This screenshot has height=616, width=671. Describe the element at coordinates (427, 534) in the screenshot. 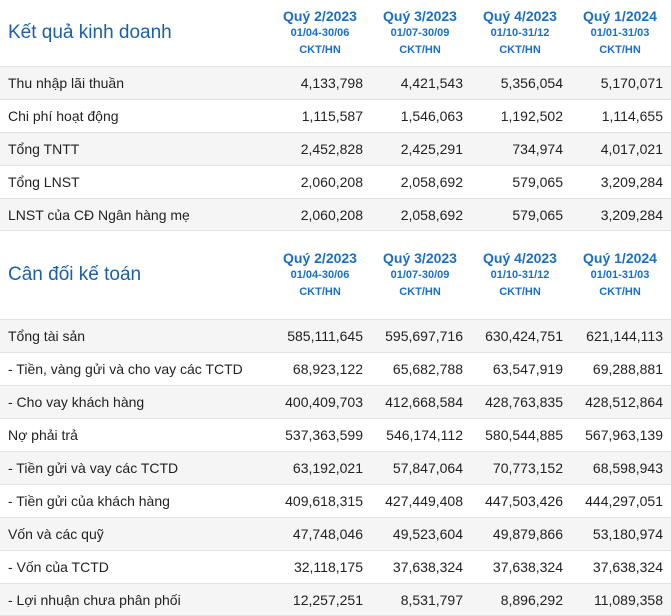

I see `row-value: 49,523,604` at that location.